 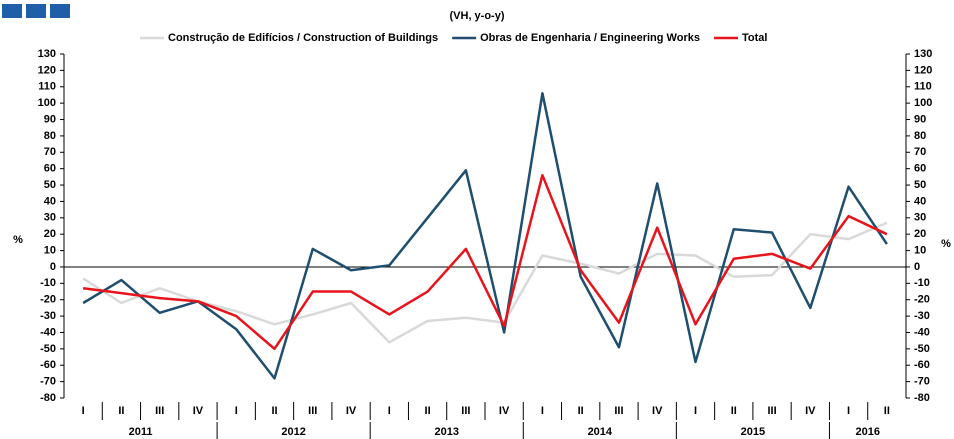 What do you see at coordinates (920, 185) in the screenshot?
I see `y2-tick-label: 50` at bounding box center [920, 185].